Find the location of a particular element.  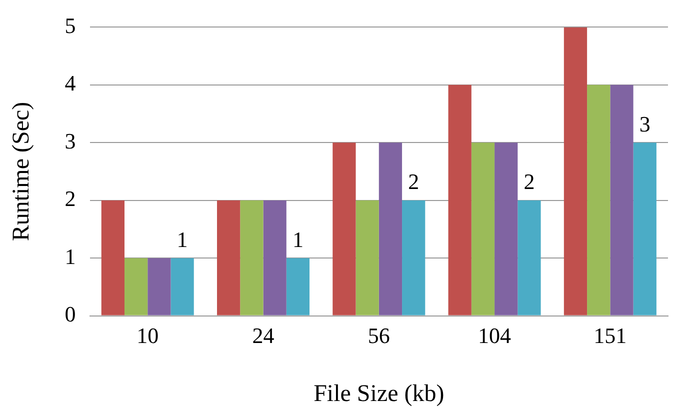

y-tick-label: 5 is located at coordinates (70, 25).